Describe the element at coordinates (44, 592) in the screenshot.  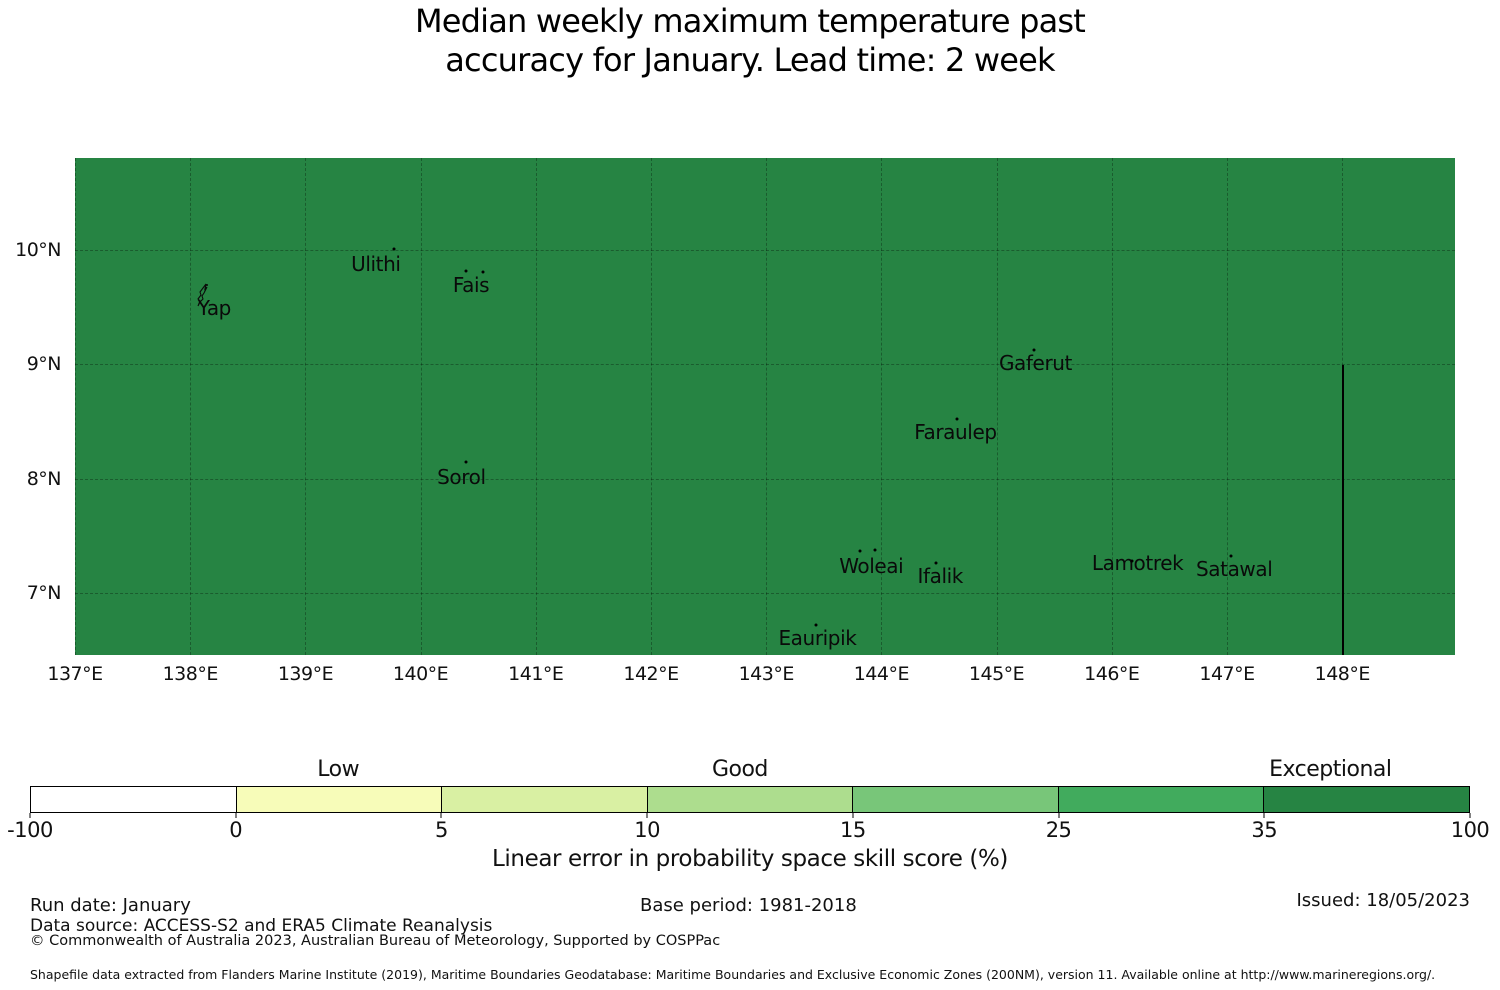
I see `y-tick-label: 7°N` at that location.